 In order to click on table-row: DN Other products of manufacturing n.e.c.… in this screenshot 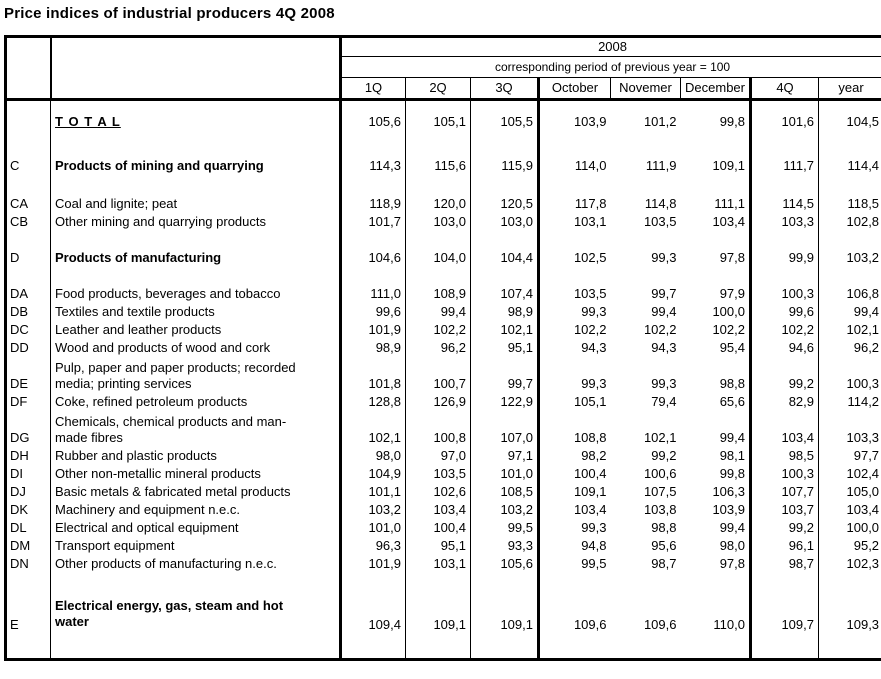, I will do `click(442, 564)`.